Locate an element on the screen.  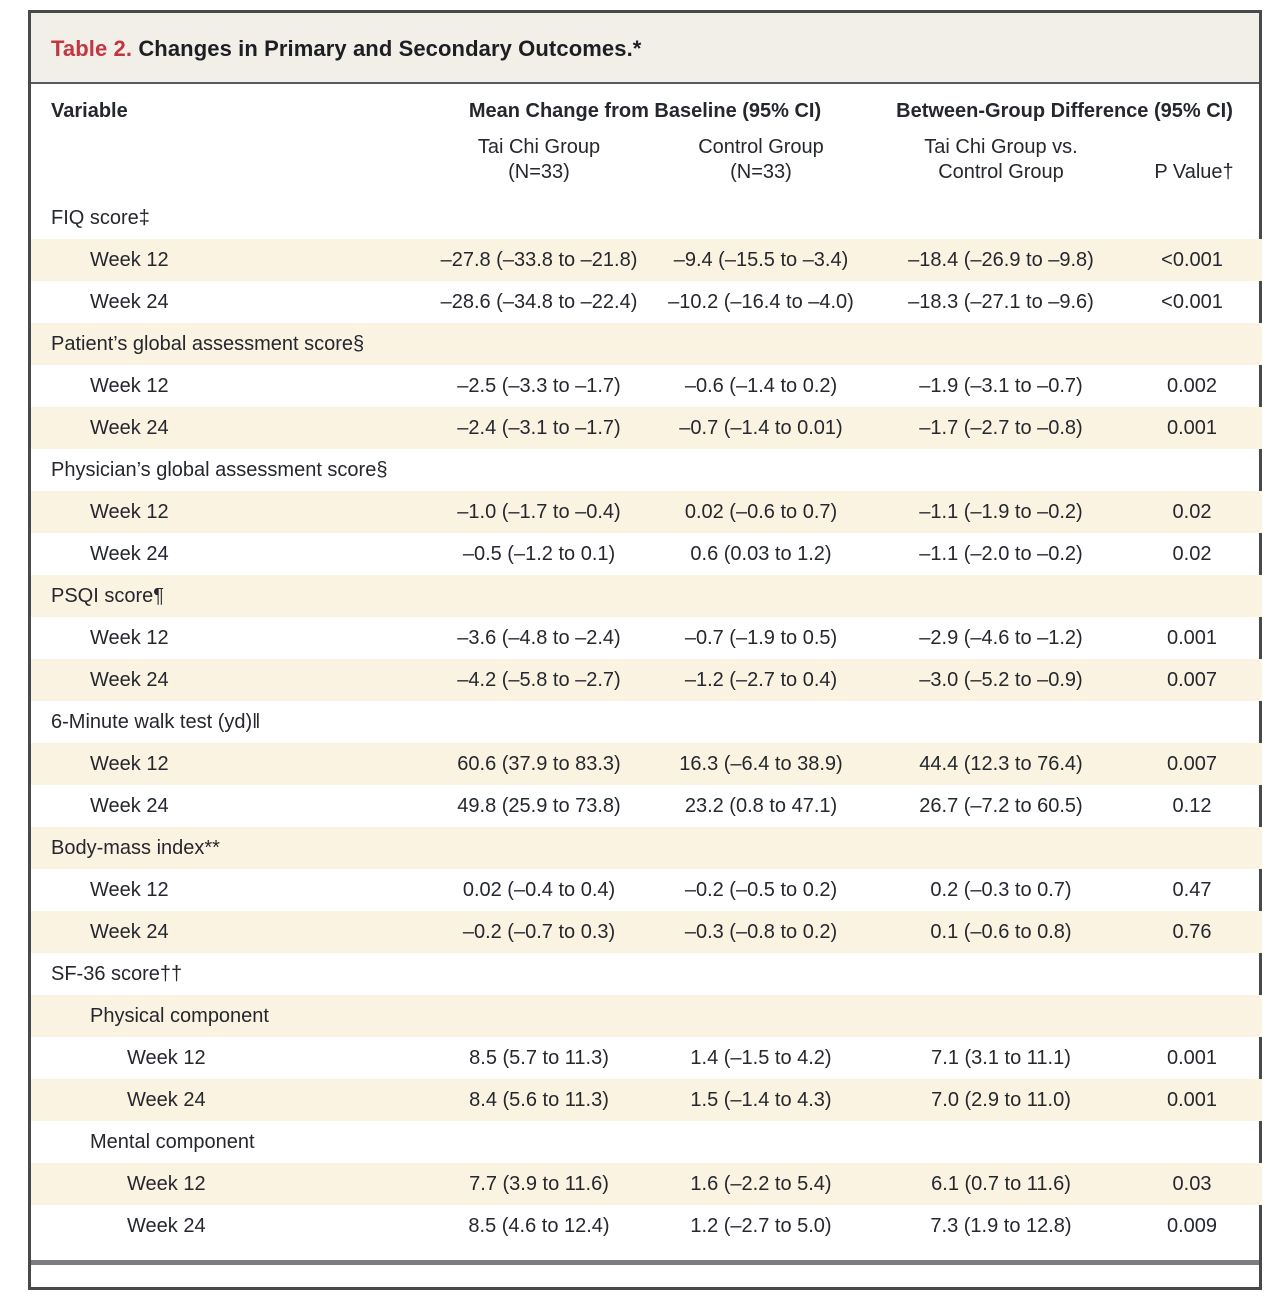
cell-between-difference: –1.1 (–1.9 to –0.2) is located at coordinates (1001, 511).